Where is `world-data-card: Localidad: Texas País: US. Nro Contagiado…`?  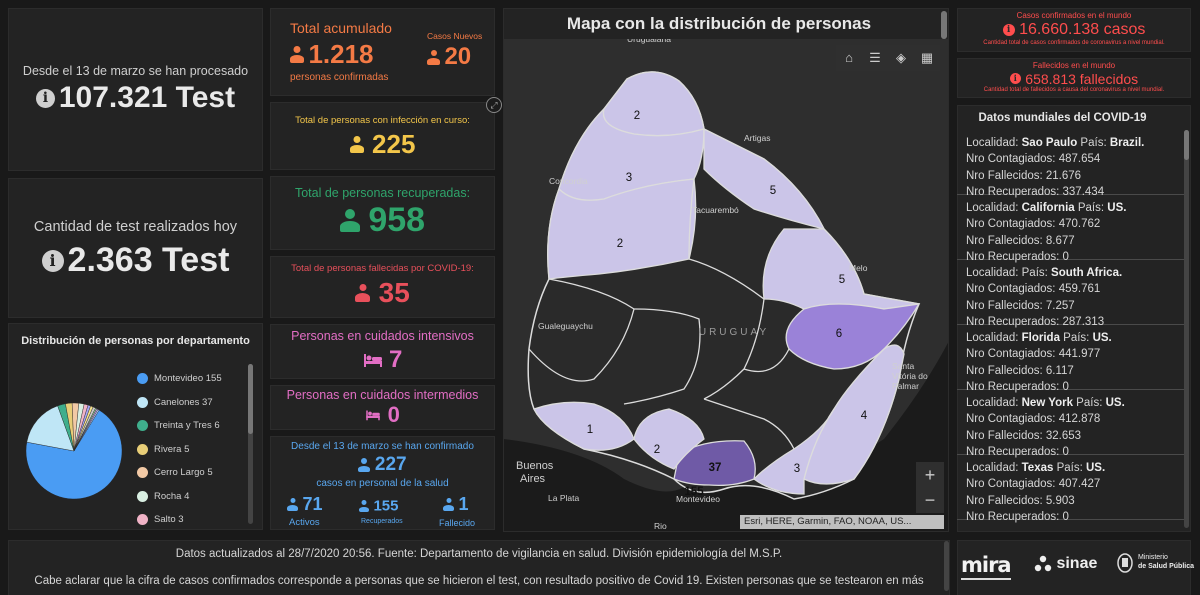 world-data-card: Localidad: Texas País: US. Nro Contagiado… is located at coordinates (1072, 489).